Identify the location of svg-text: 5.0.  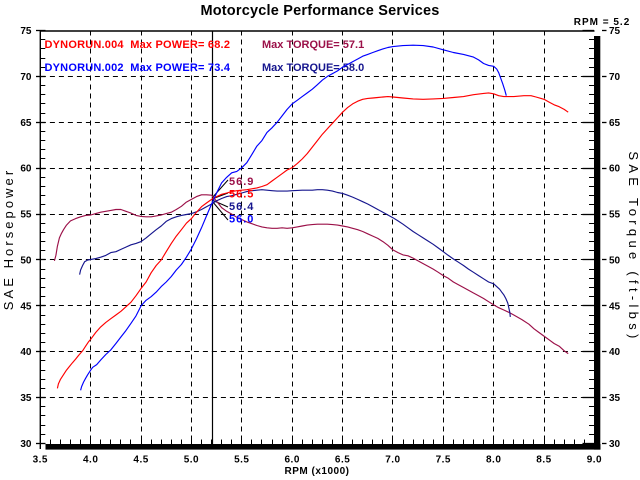
(191, 460).